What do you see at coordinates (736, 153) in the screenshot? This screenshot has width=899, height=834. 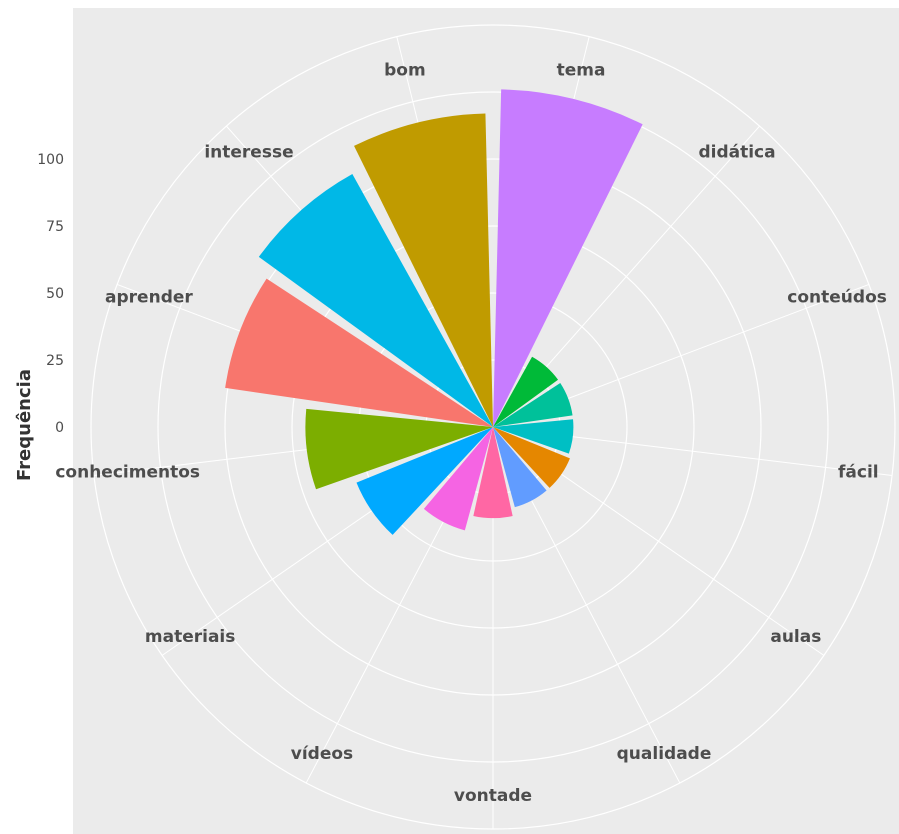 I see `category-label-didática: didática` at bounding box center [736, 153].